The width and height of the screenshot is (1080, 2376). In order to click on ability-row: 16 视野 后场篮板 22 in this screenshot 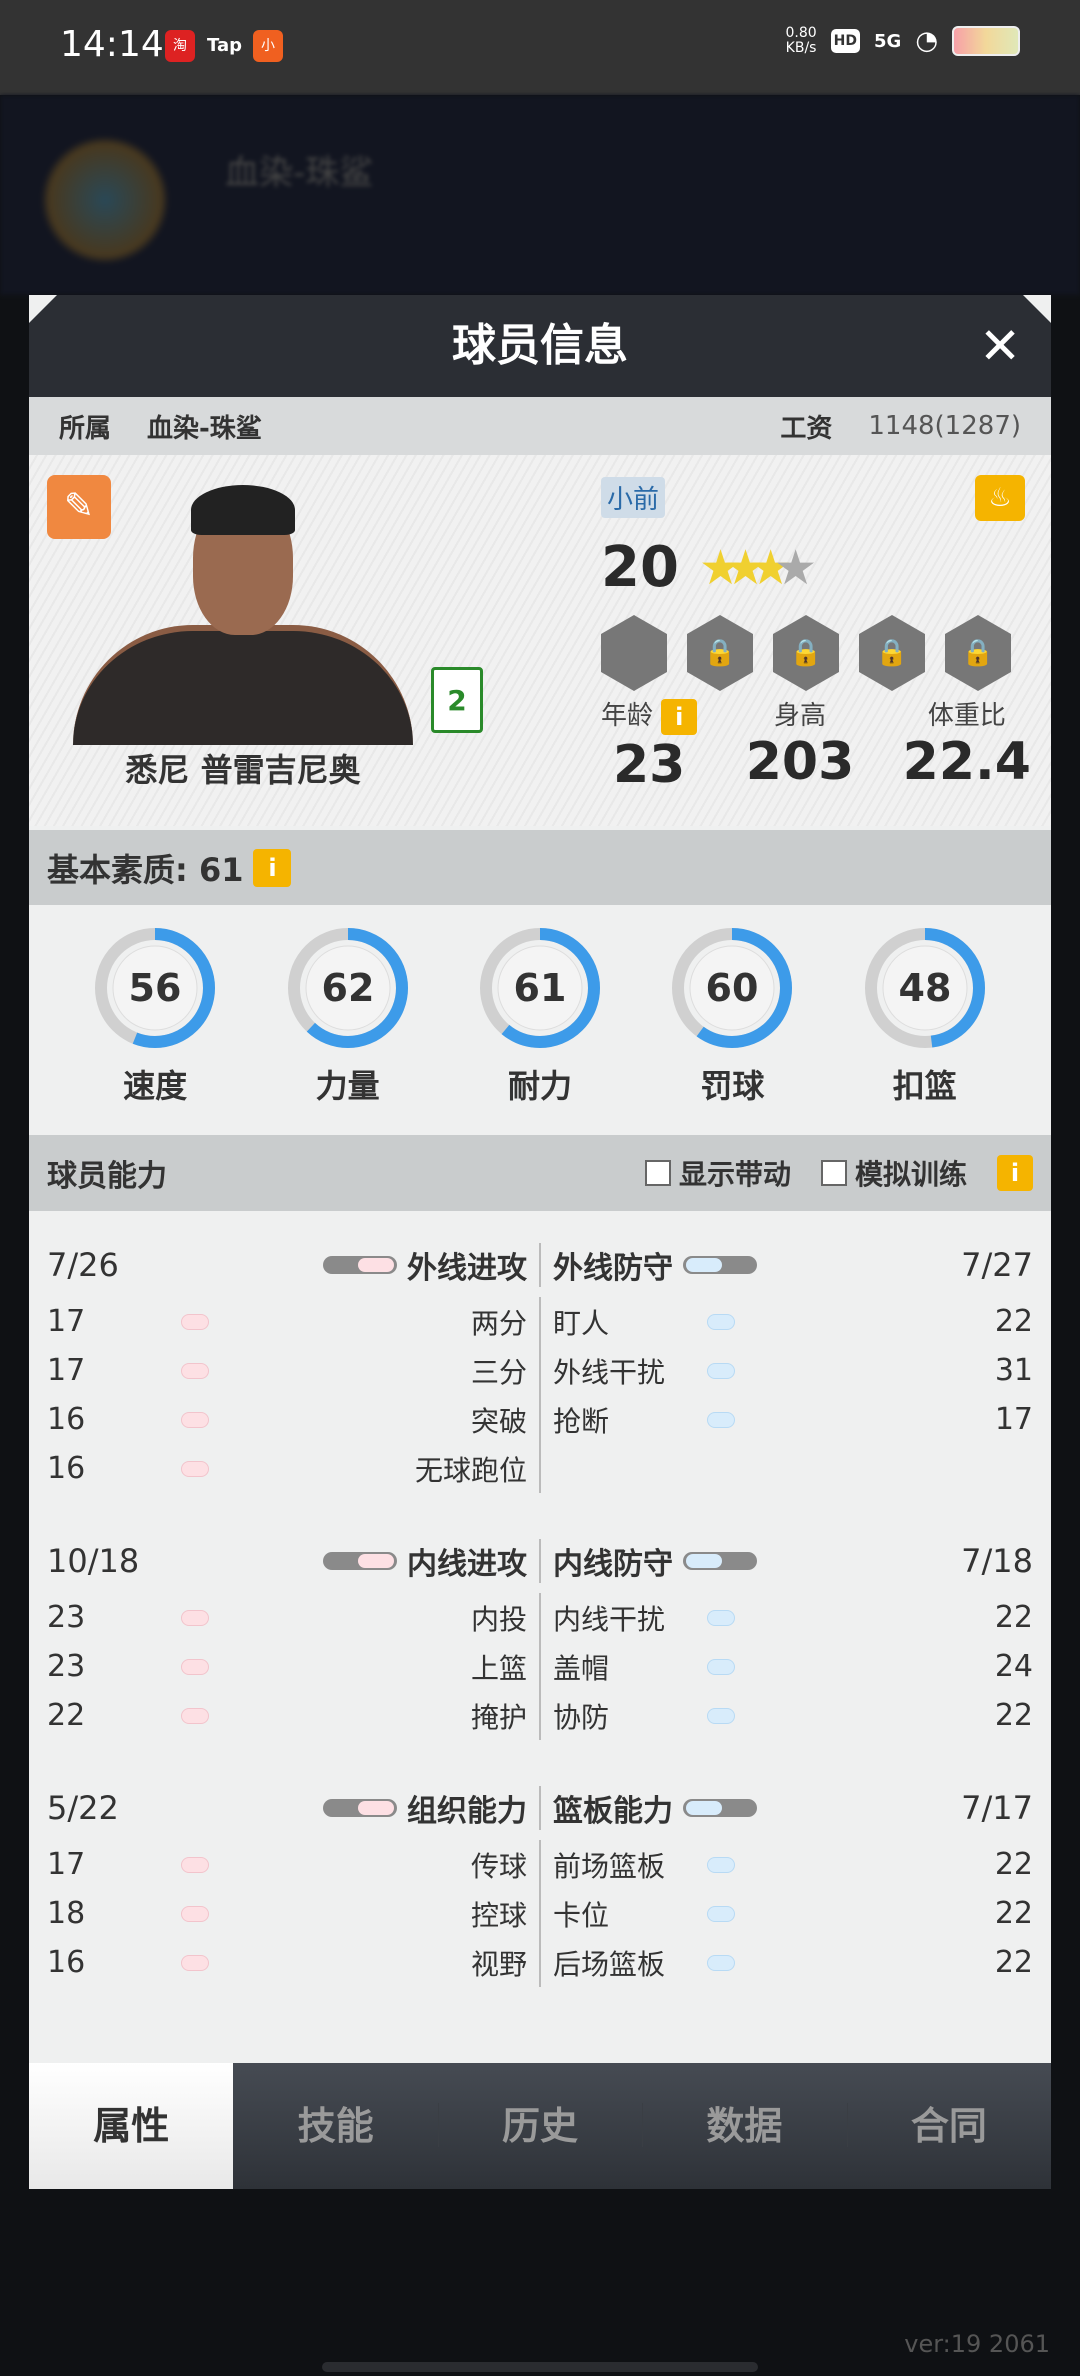, I will do `click(540, 1962)`.